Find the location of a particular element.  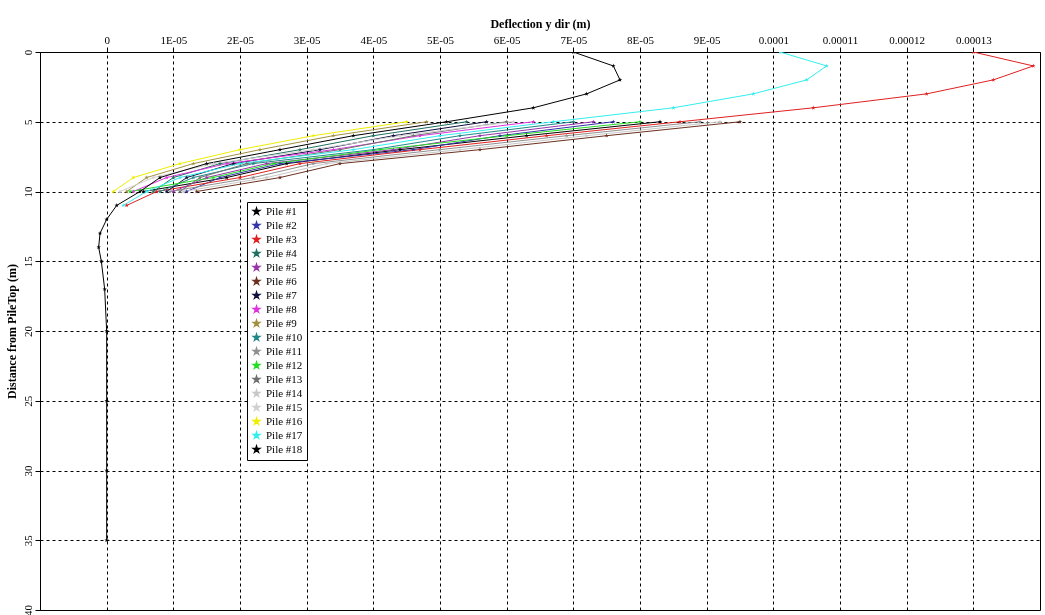

y-tick-label: 30 is located at coordinates (27, 471).